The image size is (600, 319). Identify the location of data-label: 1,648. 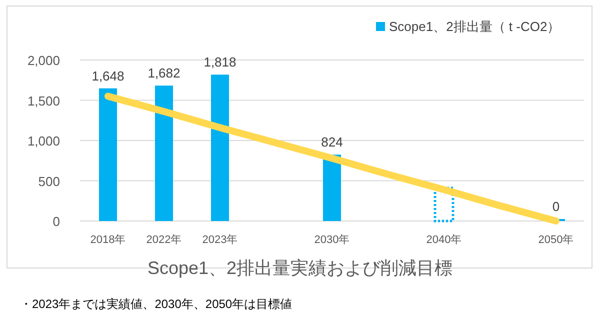
(108, 76).